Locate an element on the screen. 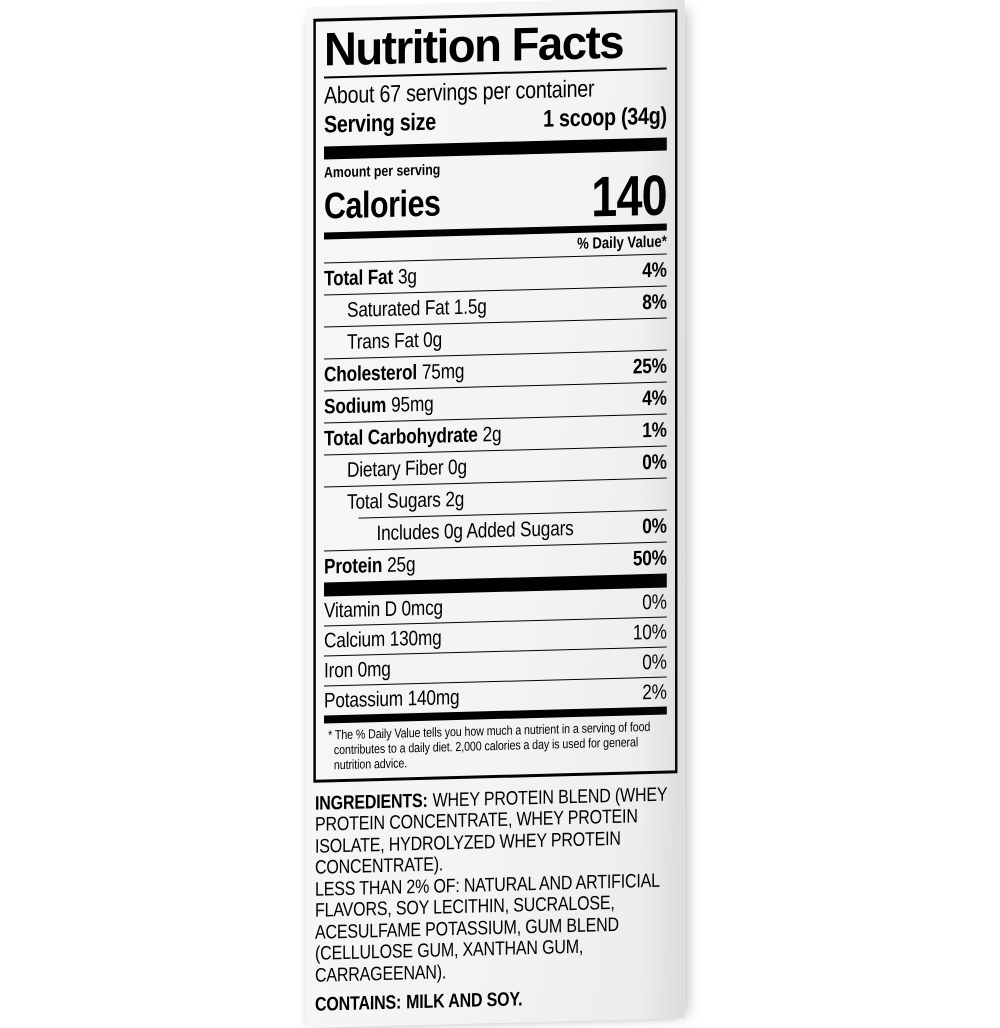  nutrient-name-bold: Cholesterol is located at coordinates (370, 374).